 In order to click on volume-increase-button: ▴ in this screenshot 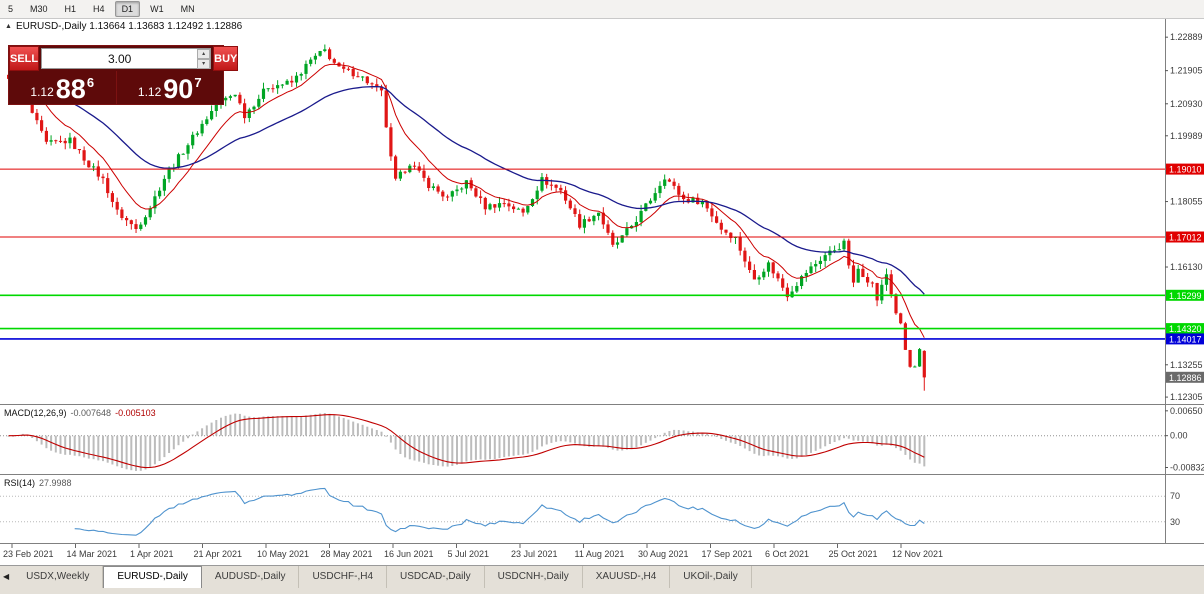, I will do `click(204, 54)`.